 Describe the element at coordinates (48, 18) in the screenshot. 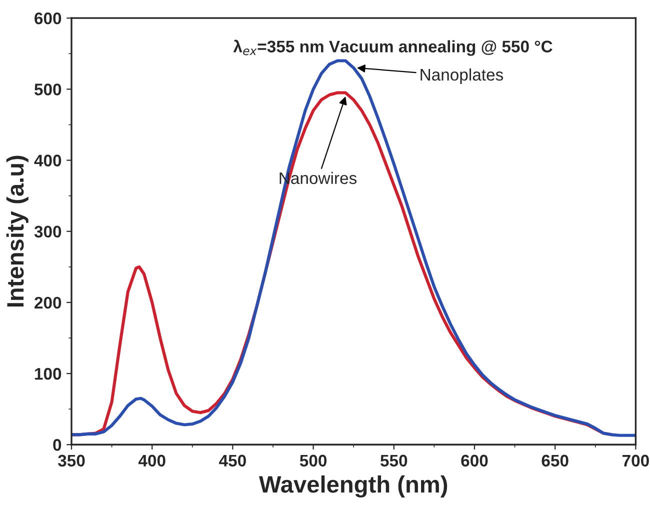

I see `y-tick-label: 600` at that location.